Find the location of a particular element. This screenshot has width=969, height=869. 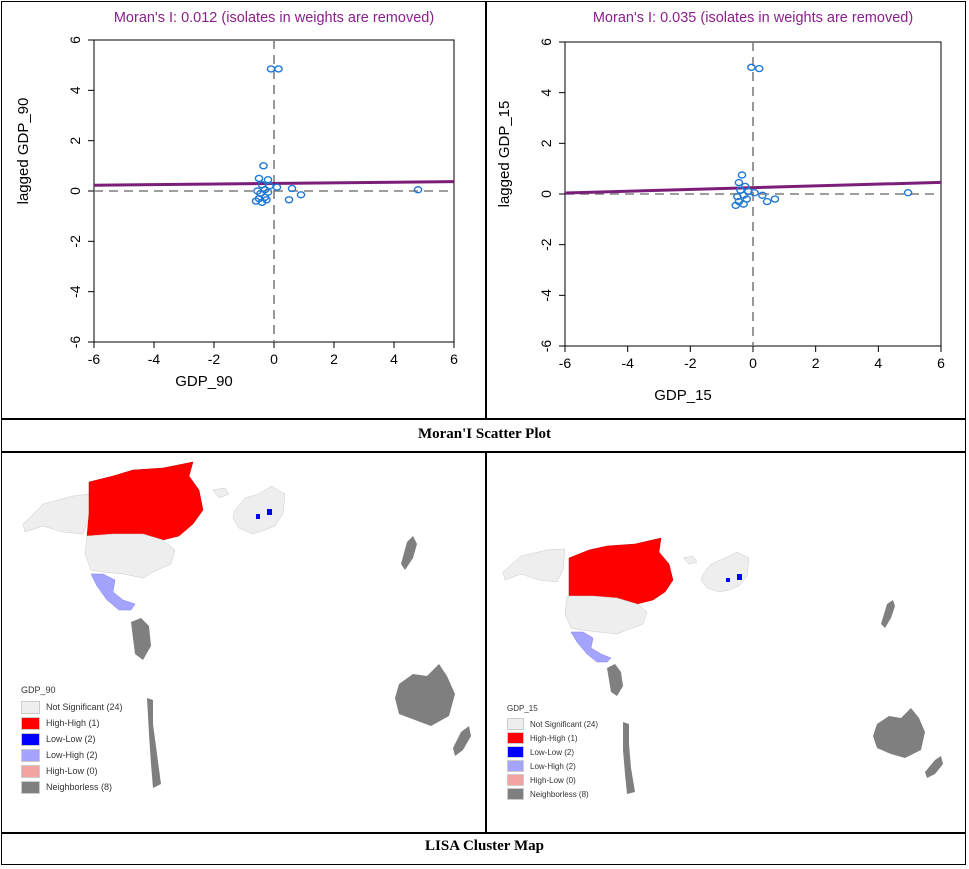

x-tick-label: 6 is located at coordinates (454, 359).